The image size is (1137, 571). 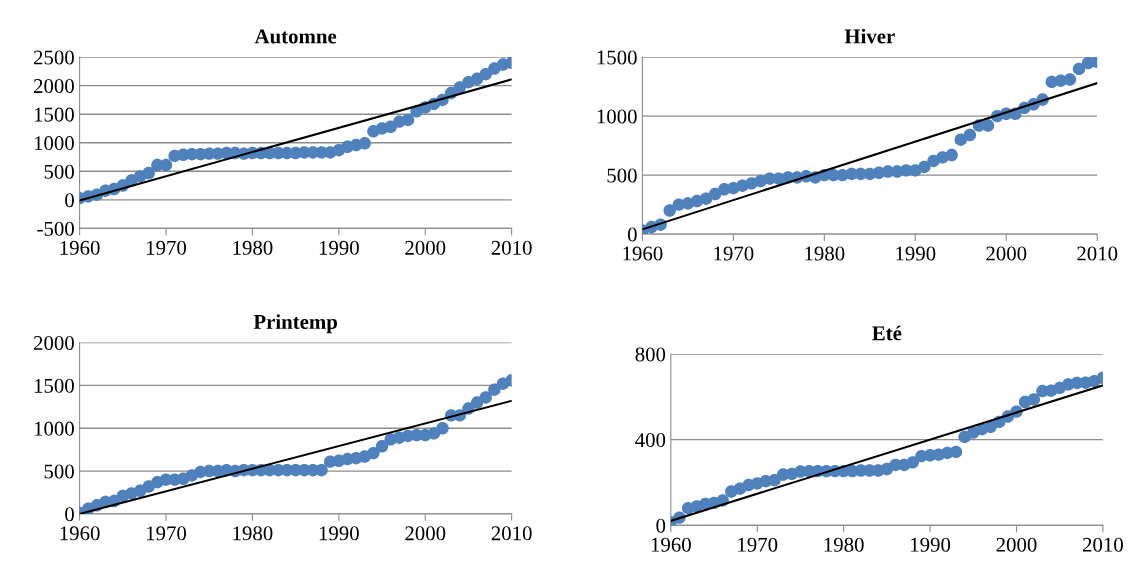 What do you see at coordinates (887, 333) in the screenshot?
I see `chart-title: Eté` at bounding box center [887, 333].